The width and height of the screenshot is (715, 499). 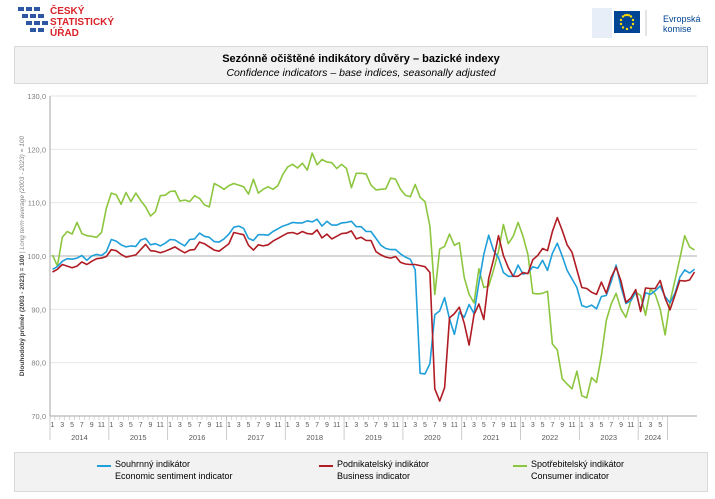 I want to click on y-tick-label: 110,0, so click(x=37, y=203).